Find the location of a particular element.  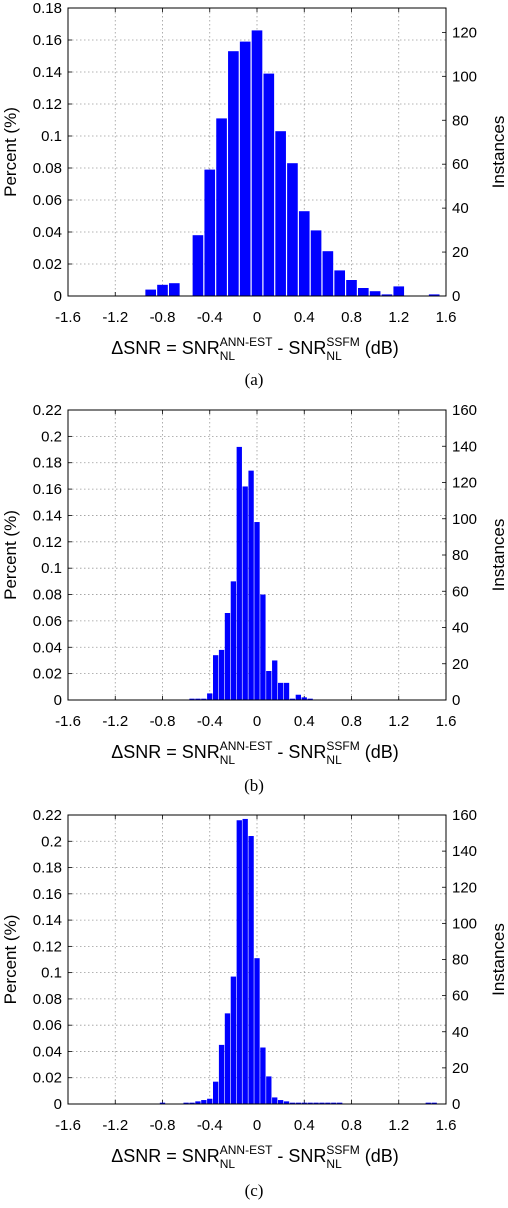

x-tick-label: 0.4 is located at coordinates (304, 1125).